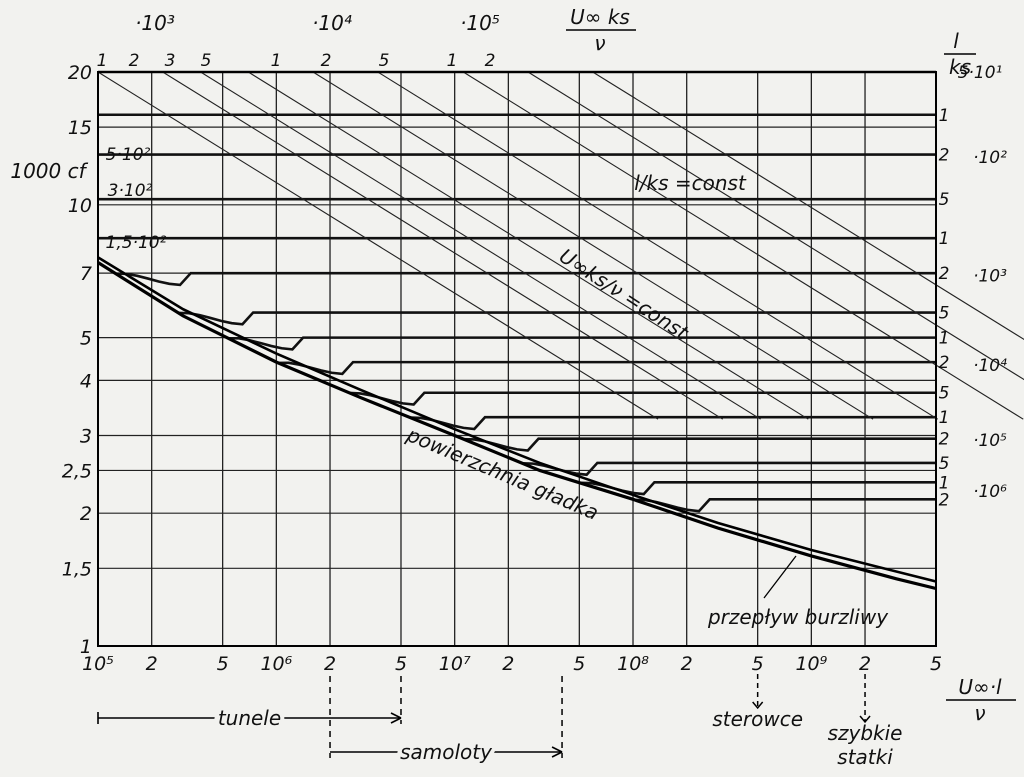 The image size is (1024, 777). I want to click on top-tick-label: 3, so click(170, 61).